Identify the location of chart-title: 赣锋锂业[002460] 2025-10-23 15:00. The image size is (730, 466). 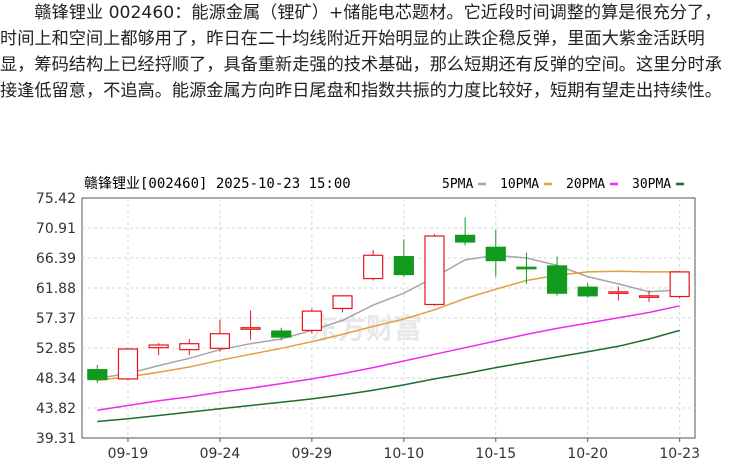
(217, 184).